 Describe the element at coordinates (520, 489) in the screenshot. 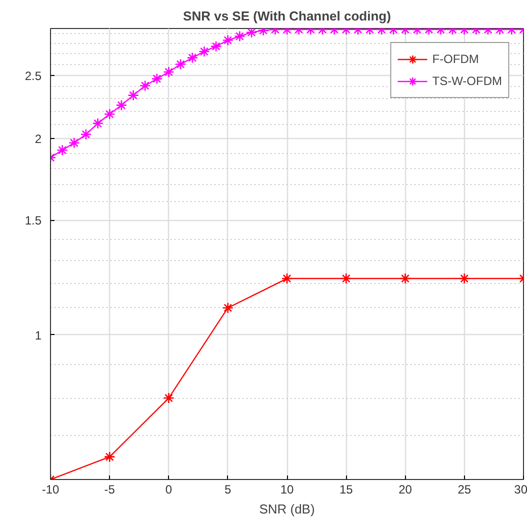

I see `x-tick-label: 30` at that location.